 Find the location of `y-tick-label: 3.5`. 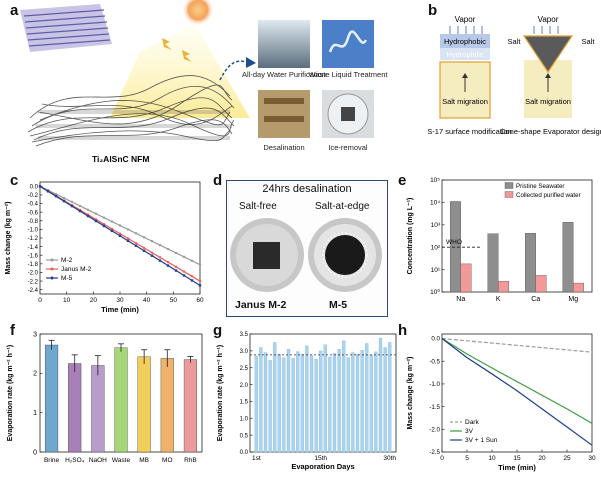

y-tick-label: 3.5 is located at coordinates (244, 335).